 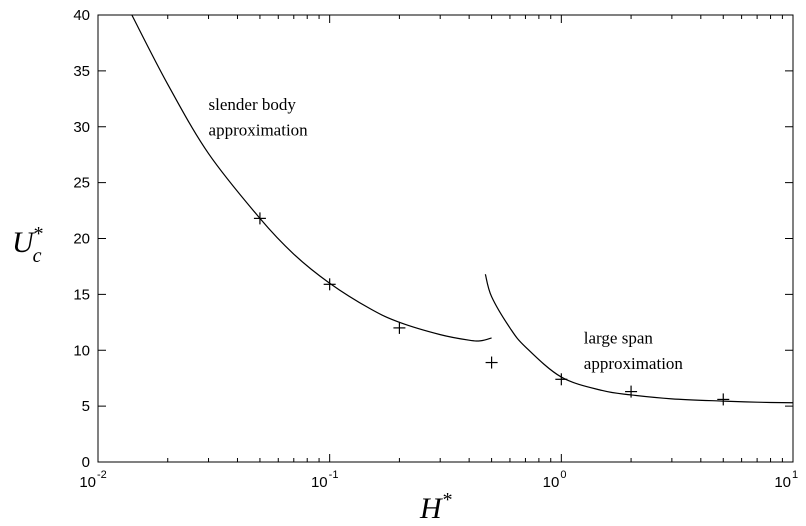 What do you see at coordinates (81, 15) in the screenshot?
I see `y-tick-label: 40` at bounding box center [81, 15].